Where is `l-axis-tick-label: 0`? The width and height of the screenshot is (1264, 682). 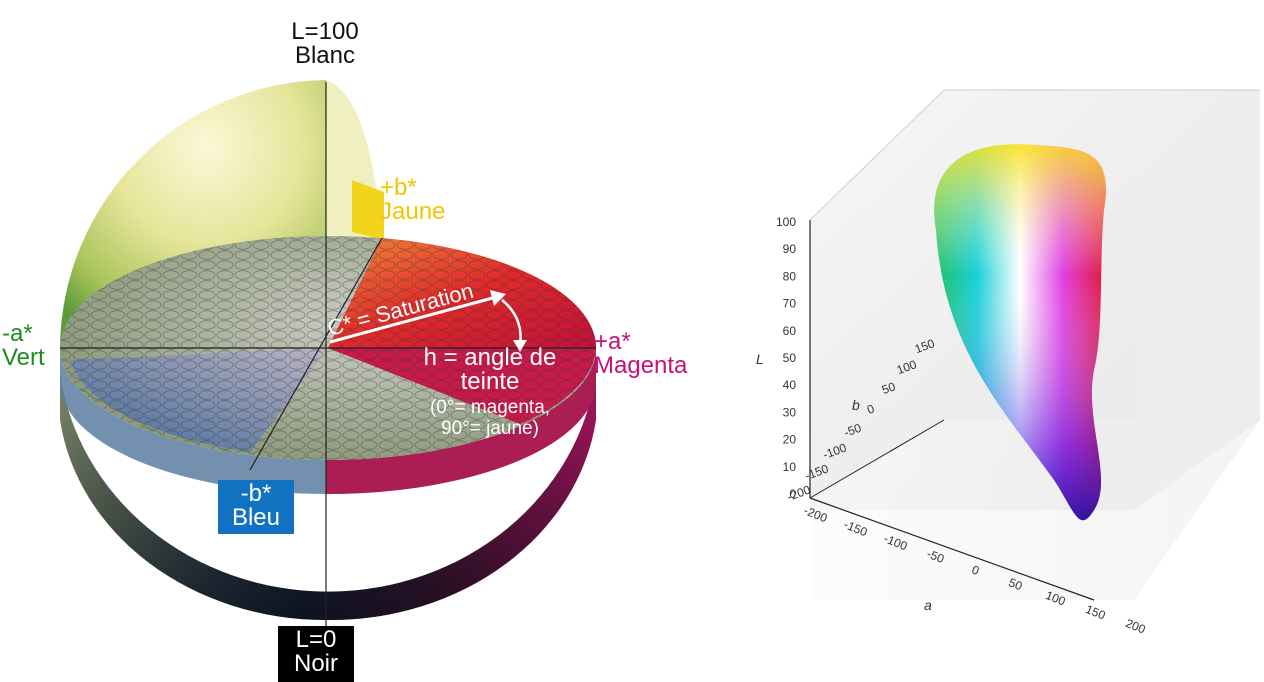
l-axis-tick-label: 0 is located at coordinates (792, 494).